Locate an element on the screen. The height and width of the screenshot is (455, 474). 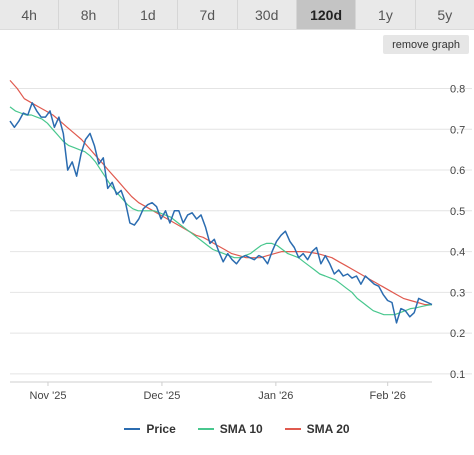
tab-120d: 120d is located at coordinates (326, 14).